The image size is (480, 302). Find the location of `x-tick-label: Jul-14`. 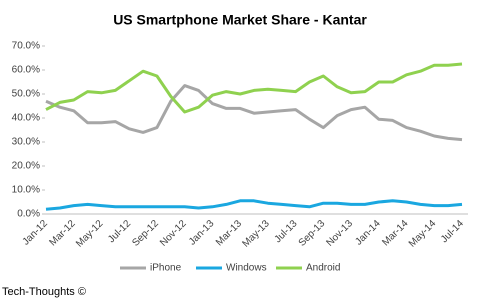

x-tick-label: Jul-14 is located at coordinates (452, 231).